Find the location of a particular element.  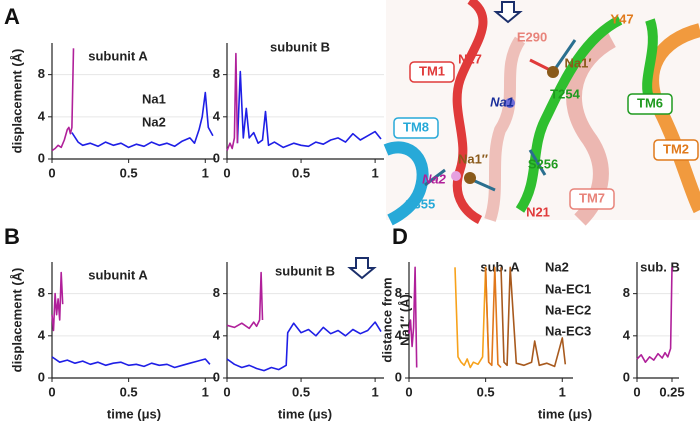

structure-label: TM7 is located at coordinates (592, 197).